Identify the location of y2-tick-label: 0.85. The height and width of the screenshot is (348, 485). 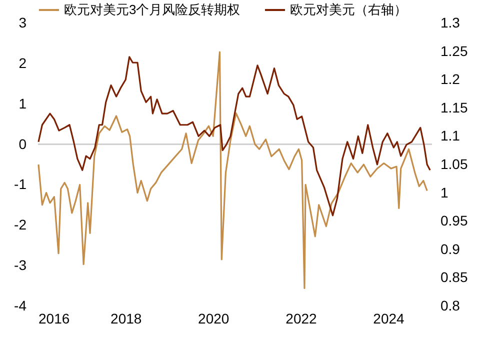
(454, 277).